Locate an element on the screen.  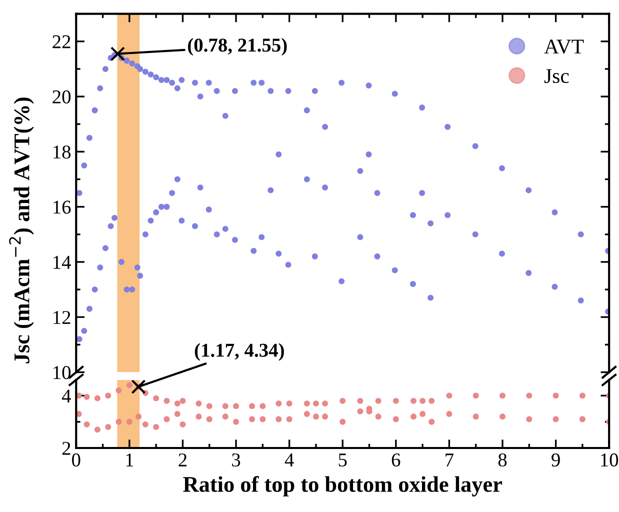
x-tick-label: 5 is located at coordinates (342, 460).